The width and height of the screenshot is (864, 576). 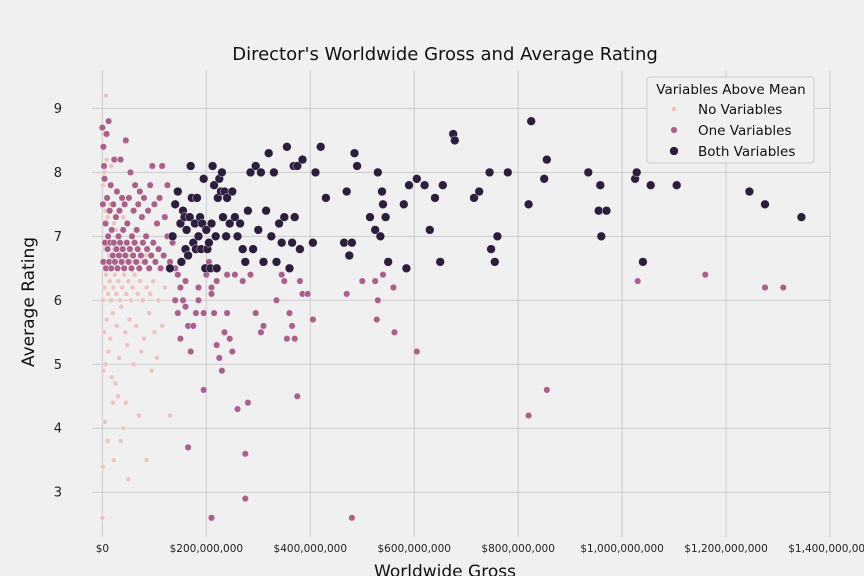 What do you see at coordinates (726, 549) in the screenshot?
I see `x-tick-label: $1,200,000,000` at bounding box center [726, 549].